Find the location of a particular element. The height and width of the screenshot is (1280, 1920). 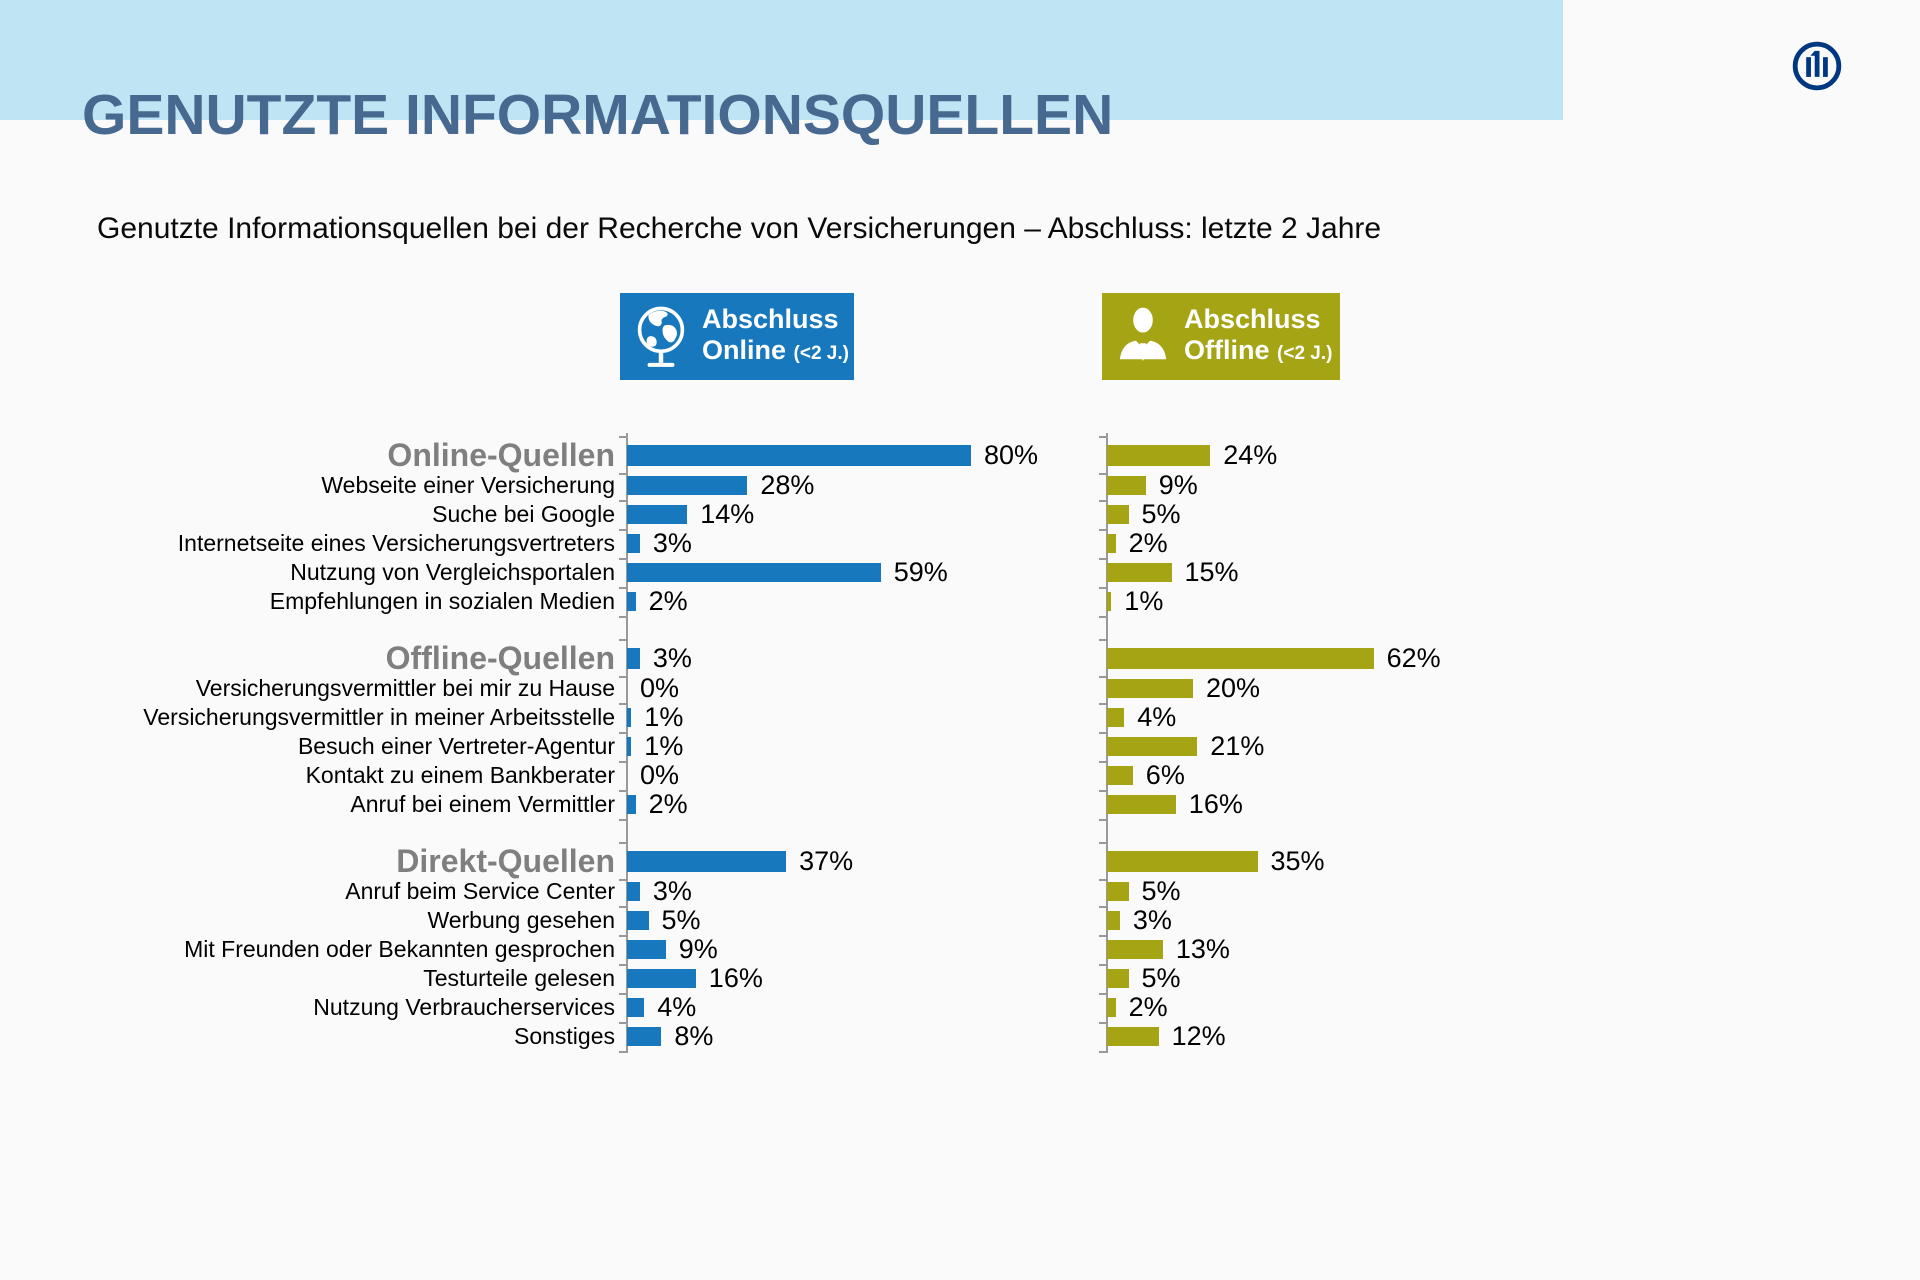

chart-row: Besuch einer Vertreter-Agentur 1% 21% is located at coordinates (960, 747).